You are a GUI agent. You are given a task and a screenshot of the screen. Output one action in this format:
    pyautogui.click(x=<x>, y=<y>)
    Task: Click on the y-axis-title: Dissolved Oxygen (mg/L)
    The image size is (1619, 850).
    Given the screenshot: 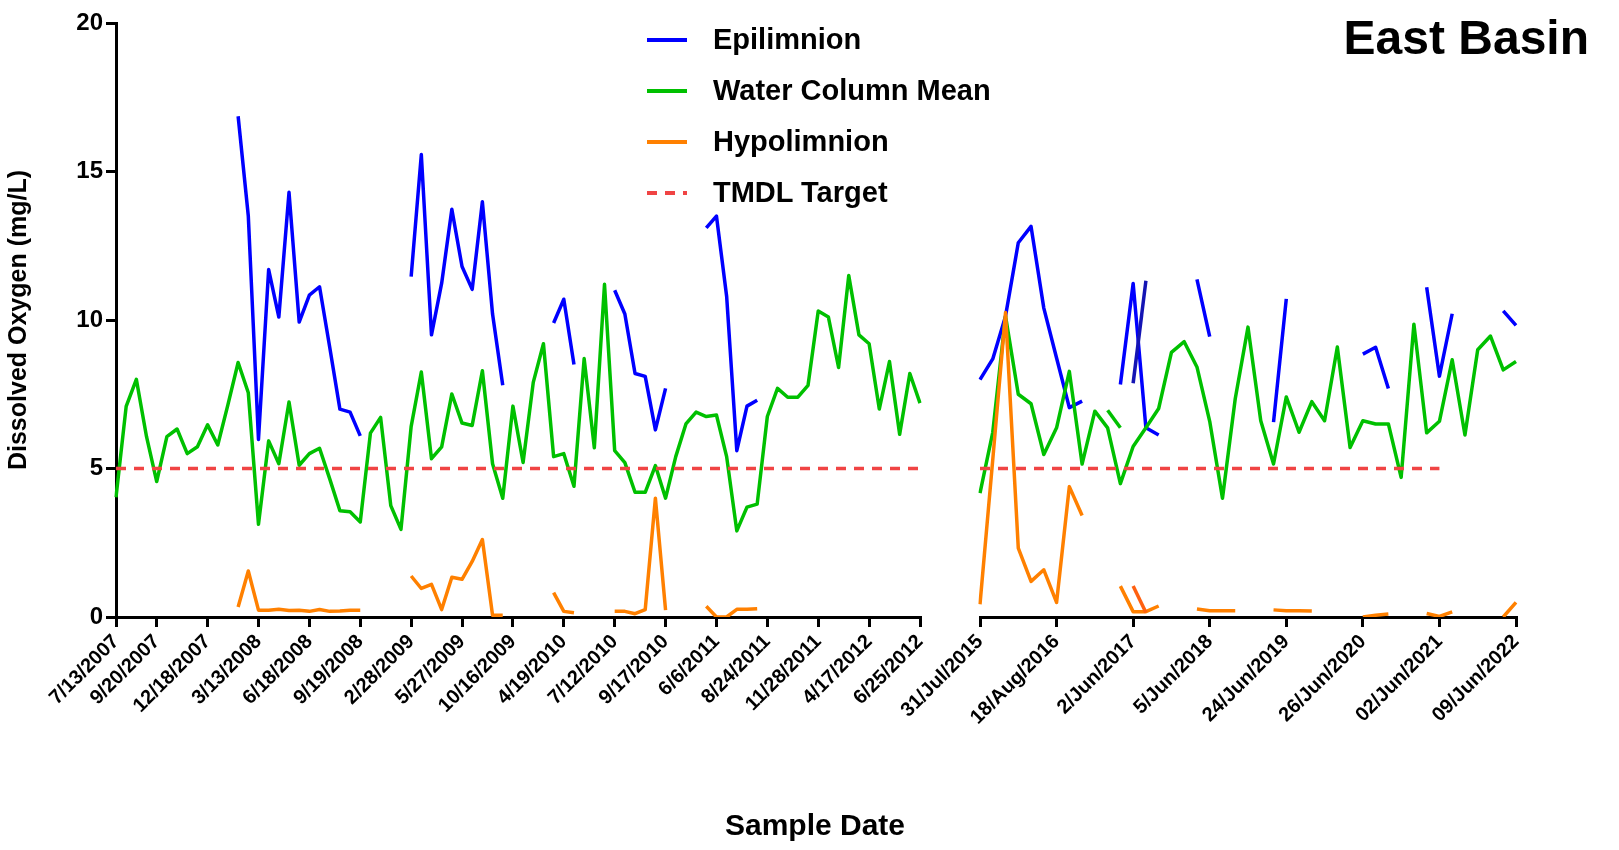 What is the action you would take?
    pyautogui.click(x=16, y=320)
    